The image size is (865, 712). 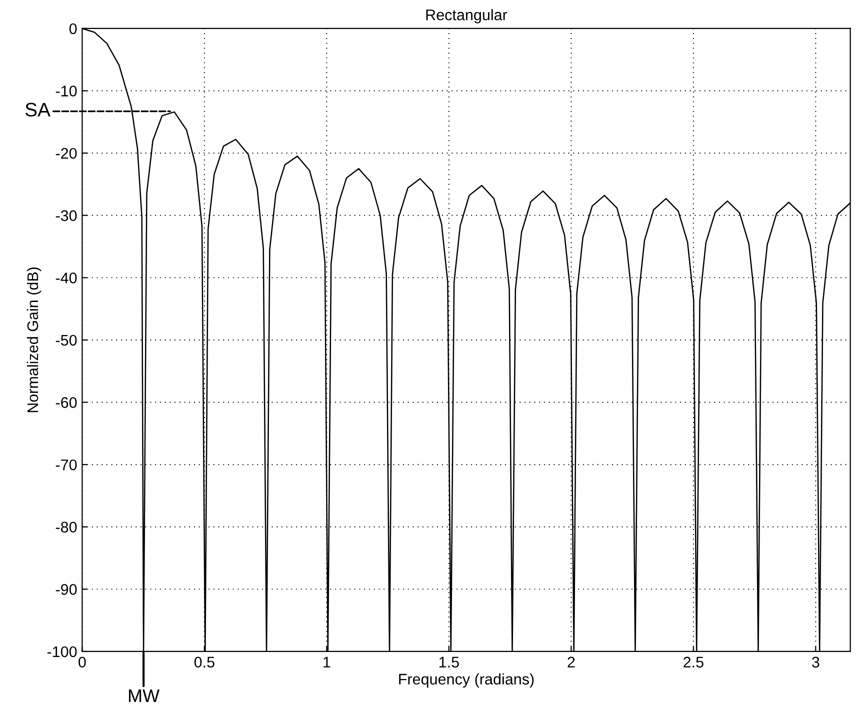 What do you see at coordinates (144, 696) in the screenshot?
I see `annotation: MW` at bounding box center [144, 696].